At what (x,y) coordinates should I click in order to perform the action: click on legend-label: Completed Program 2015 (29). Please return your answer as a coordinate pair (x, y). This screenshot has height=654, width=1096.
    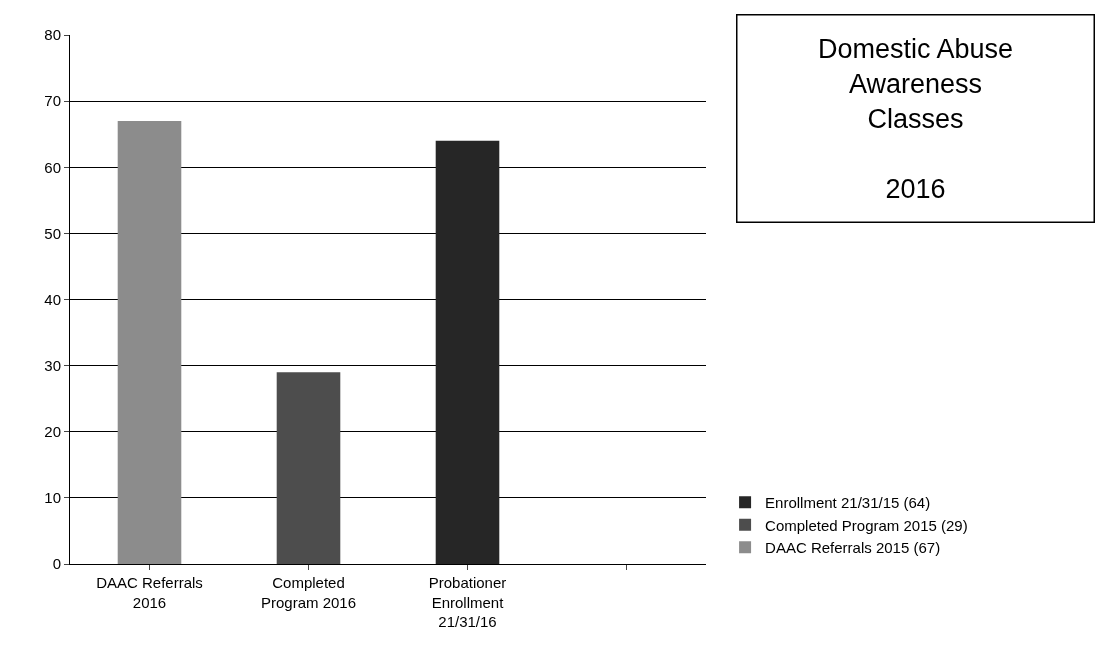
    Looking at the image, I should click on (866, 525).